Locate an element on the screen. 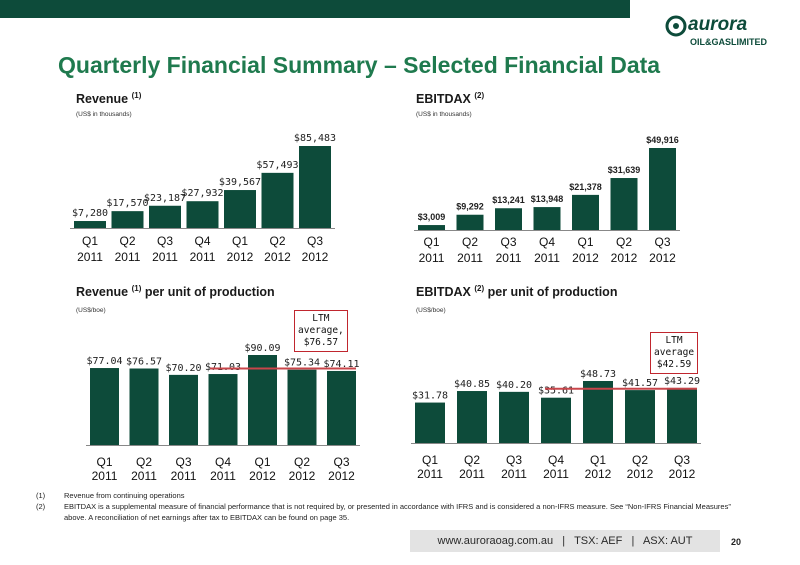  value-label: $90.09 is located at coordinates (262, 348).